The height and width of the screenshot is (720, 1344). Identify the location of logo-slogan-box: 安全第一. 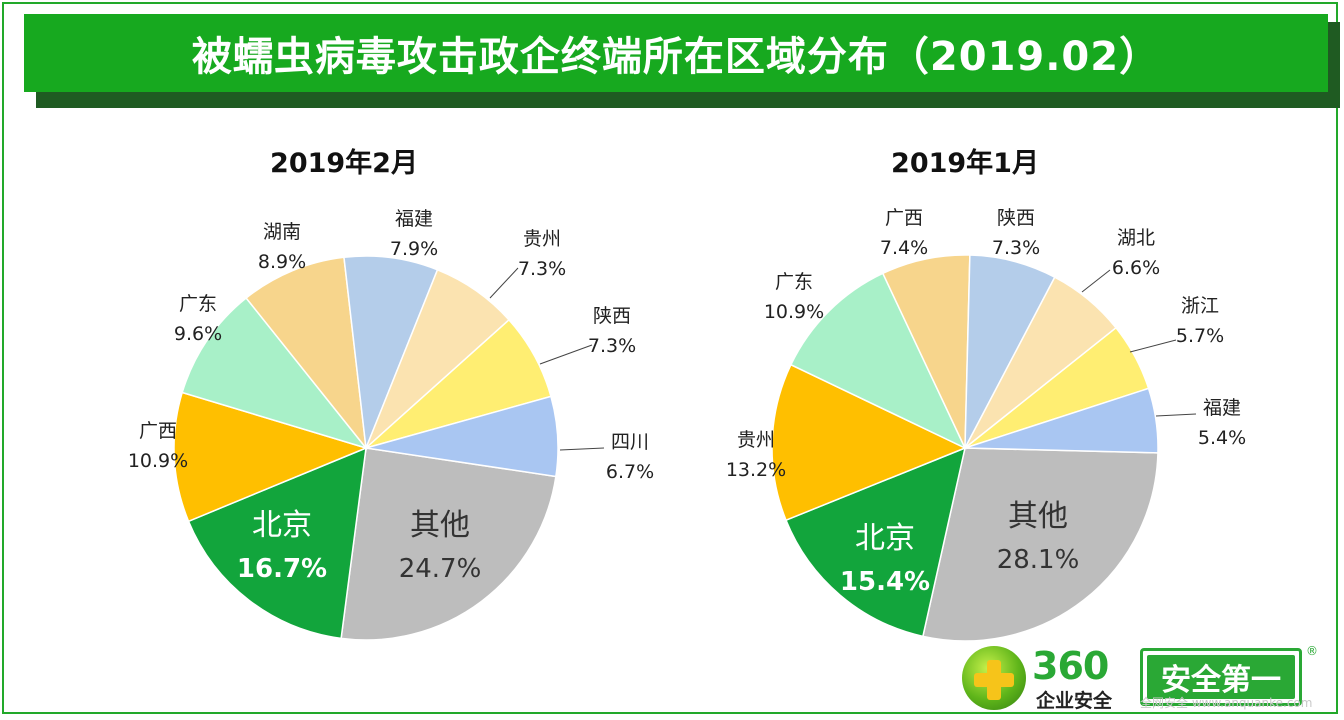
(1221, 677).